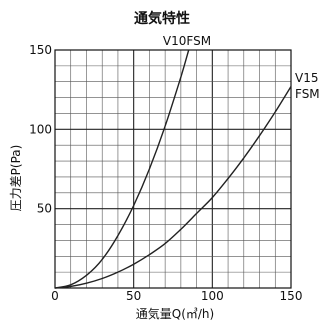 Image resolution: width=324 pixels, height=325 pixels. I want to click on chart-title: 通気特性, so click(162, 18).